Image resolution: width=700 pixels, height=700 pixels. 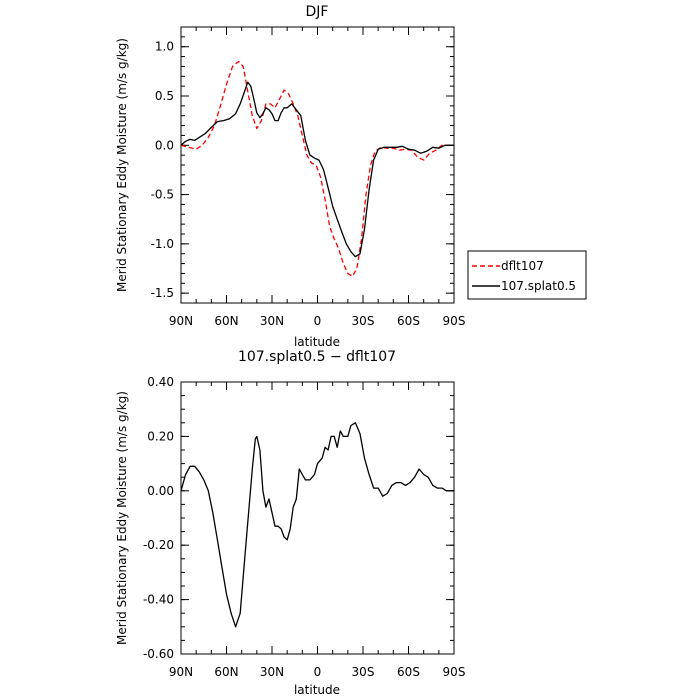 I want to click on top-x-tick-label: 90N, so click(x=181, y=321).